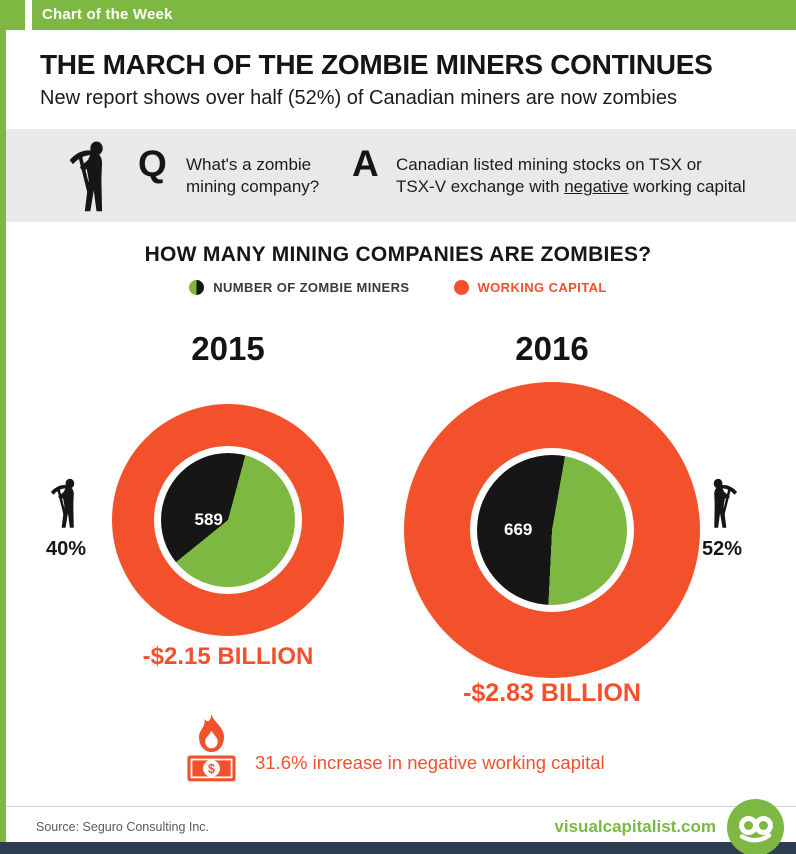 The height and width of the screenshot is (854, 796). I want to click on zombie-share-pie-2015: 589, so click(228, 520).